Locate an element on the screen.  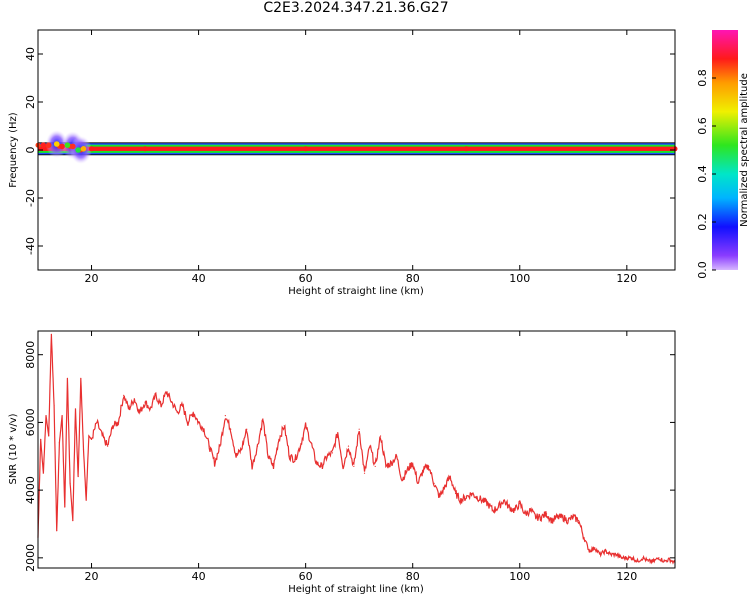
y-tick-label: -40 is located at coordinates (30, 246).